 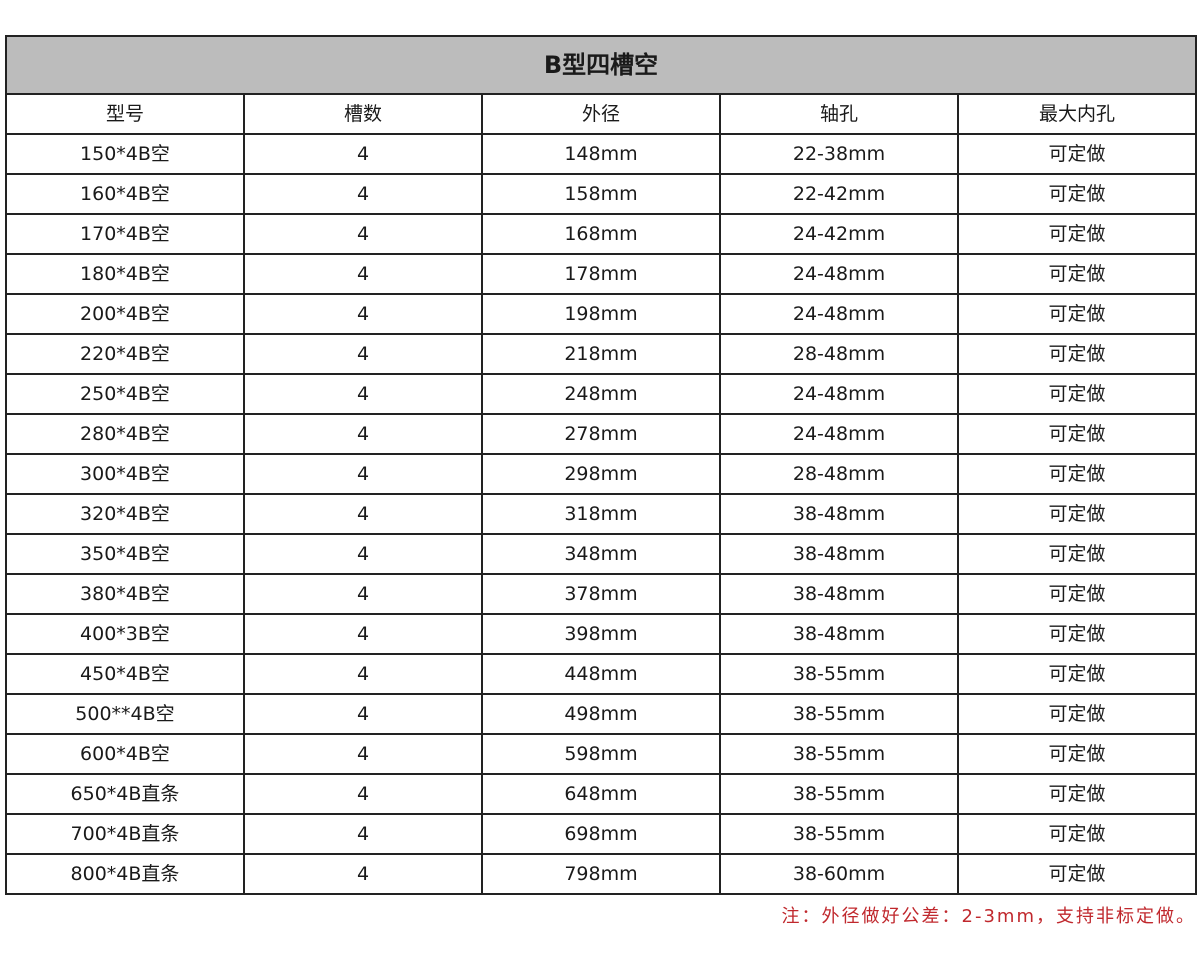 What do you see at coordinates (839, 874) in the screenshot?
I see `table-cell: 38-60mm` at bounding box center [839, 874].